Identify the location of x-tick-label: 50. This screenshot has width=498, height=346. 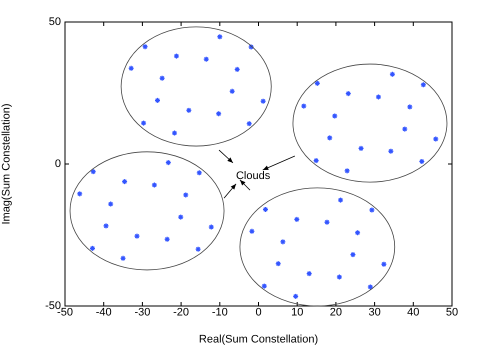
(452, 312).